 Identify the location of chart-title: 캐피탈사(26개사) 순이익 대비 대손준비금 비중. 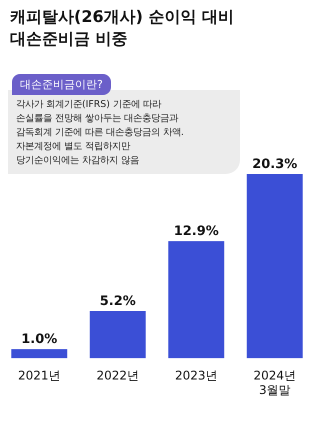
(122, 28).